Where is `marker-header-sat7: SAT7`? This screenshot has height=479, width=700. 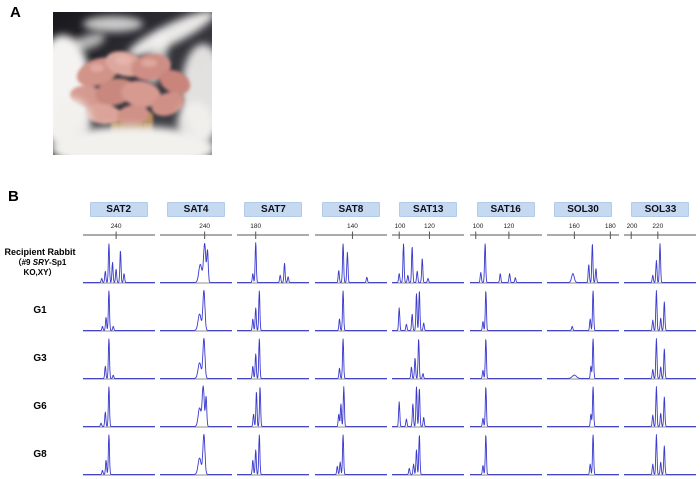
marker-header-sat7: SAT7 is located at coordinates (273, 209).